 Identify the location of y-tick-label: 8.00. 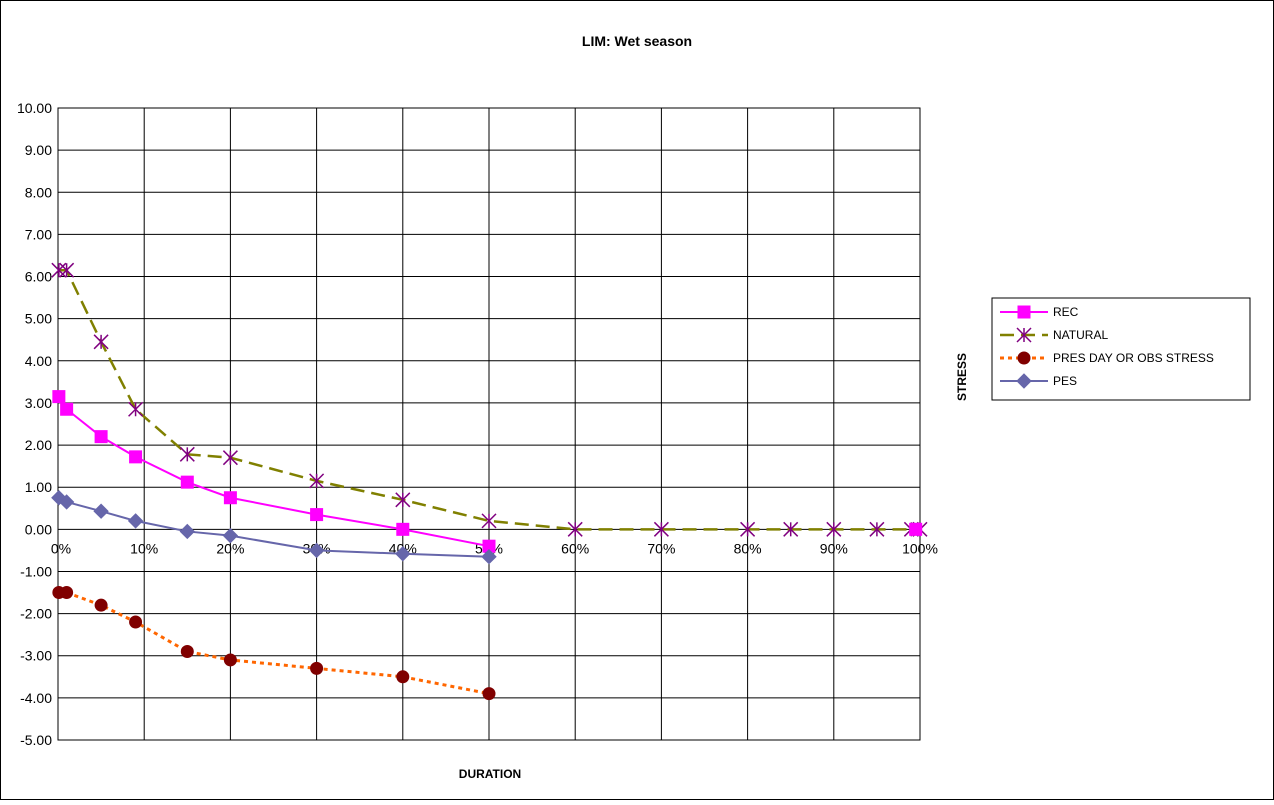
(38, 192).